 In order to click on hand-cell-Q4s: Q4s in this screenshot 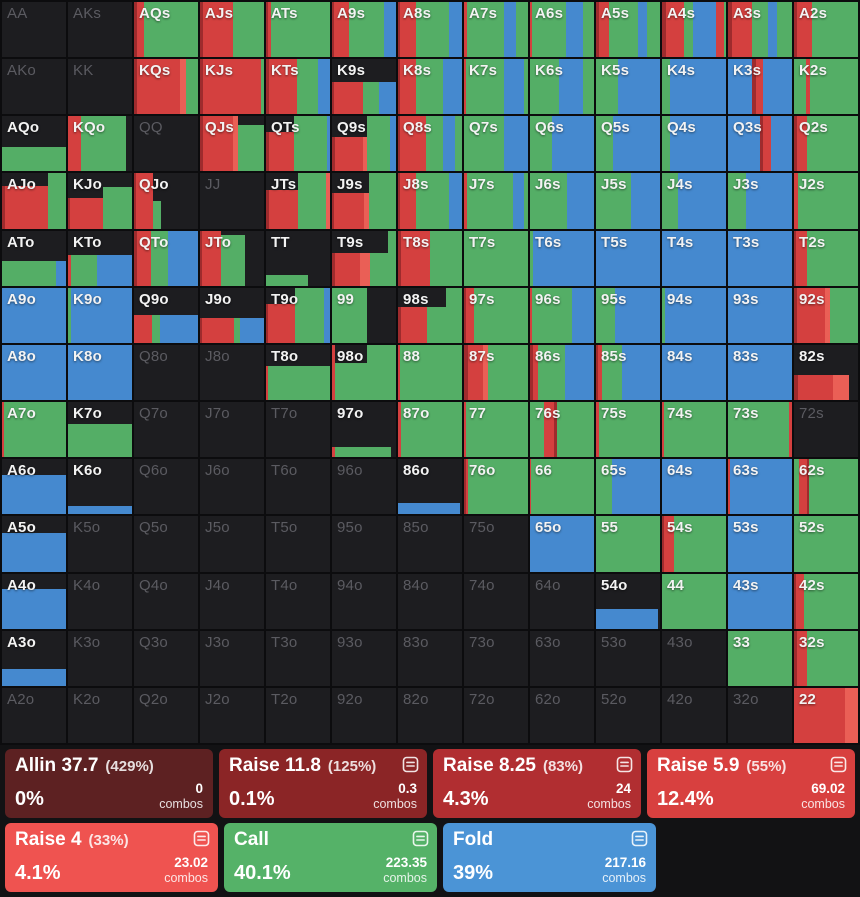, I will do `click(694, 144)`.